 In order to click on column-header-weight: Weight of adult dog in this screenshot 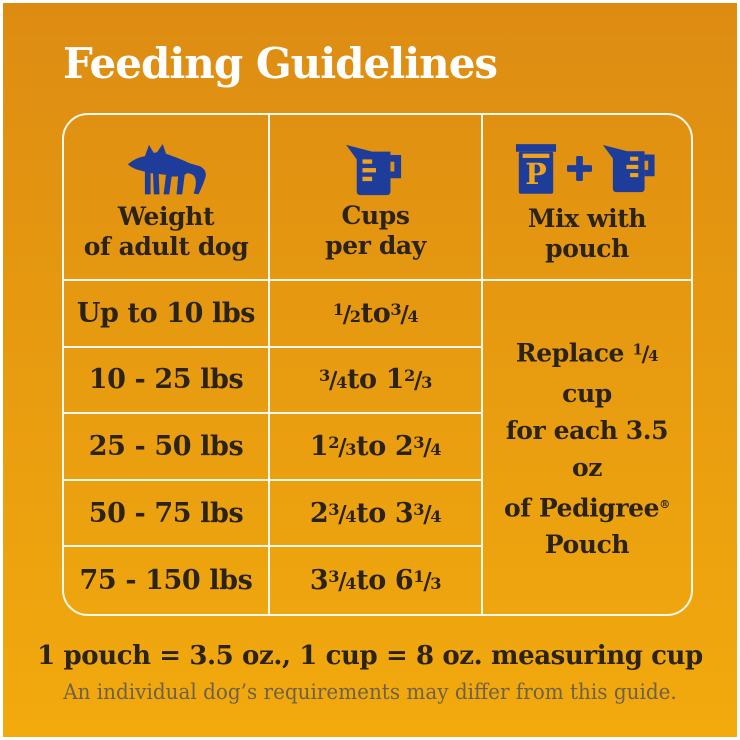, I will do `click(167, 198)`.